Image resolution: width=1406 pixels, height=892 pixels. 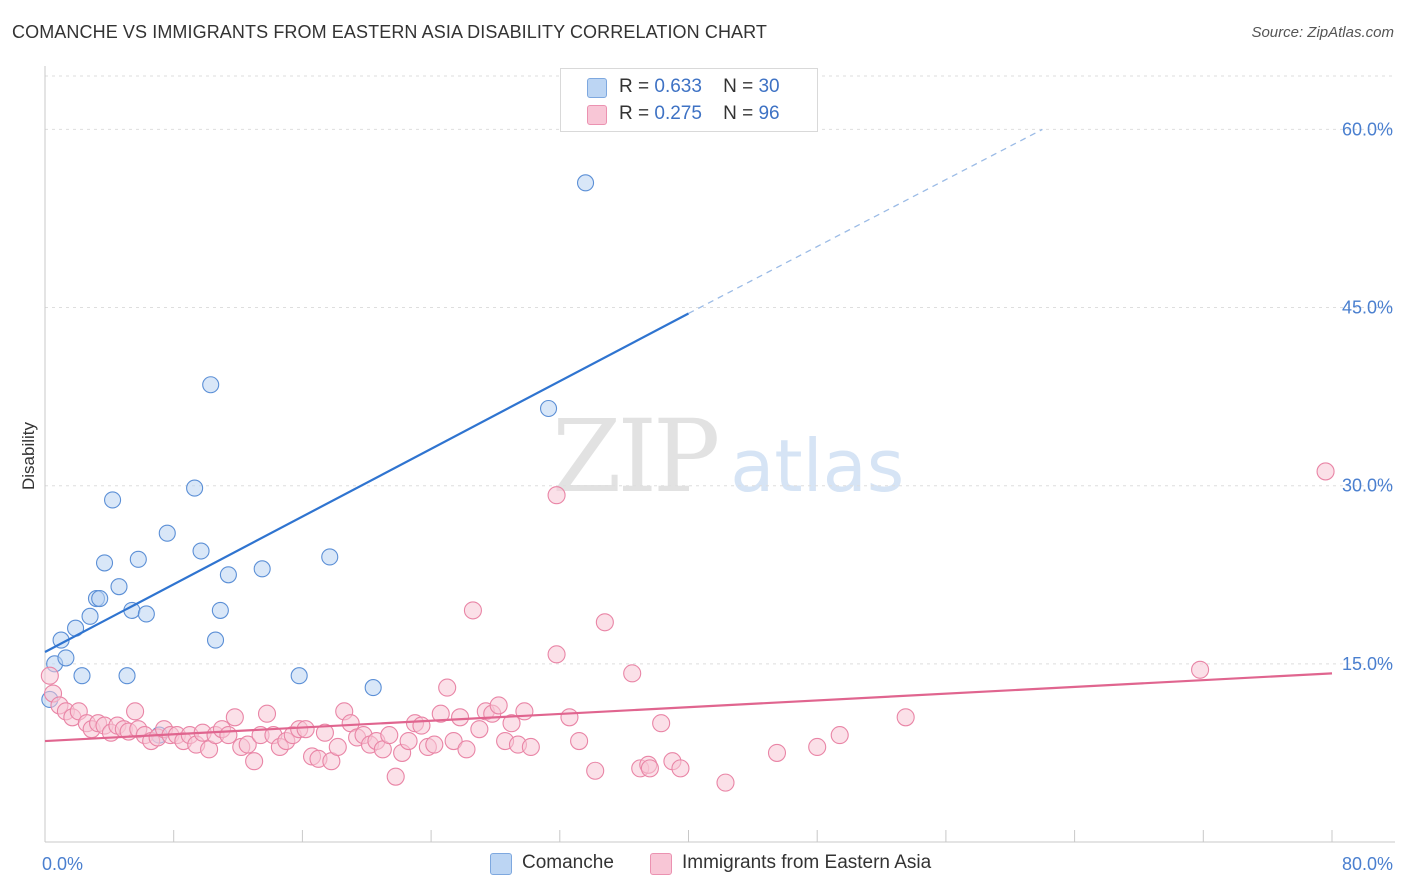 What do you see at coordinates (62, 864) in the screenshot?
I see `x-tick-label: 0.0%` at bounding box center [62, 864].